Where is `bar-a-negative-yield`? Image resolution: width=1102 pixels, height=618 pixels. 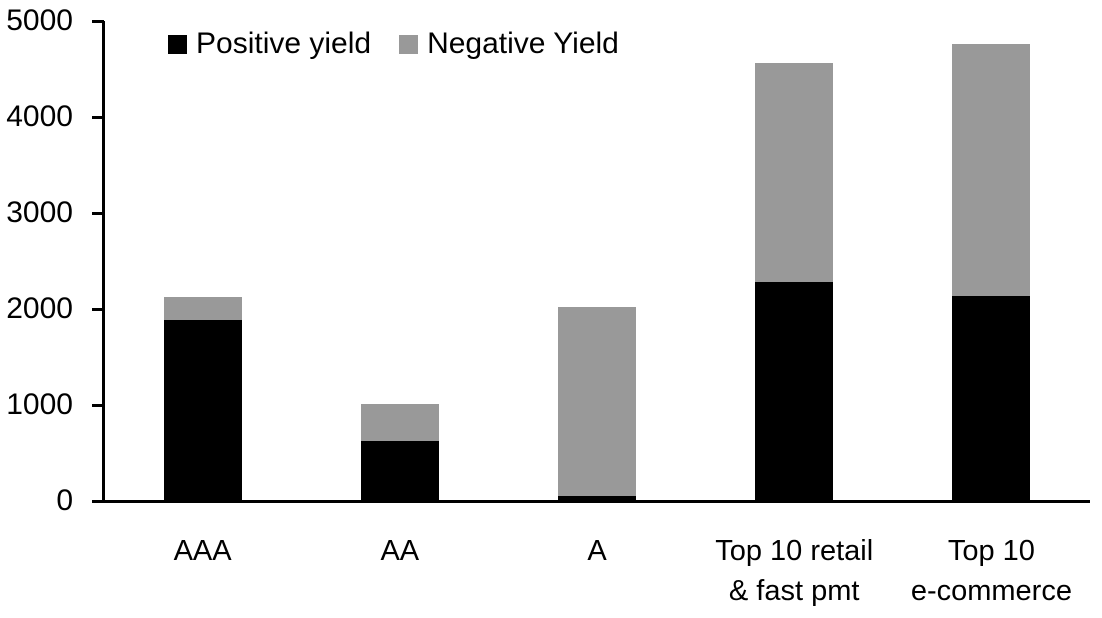 bar-a-negative-yield is located at coordinates (597, 401).